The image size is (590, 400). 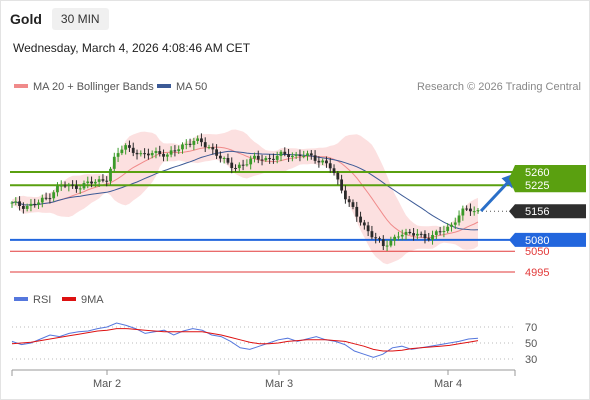 I want to click on level-label-4995: 4995, so click(x=537, y=273).